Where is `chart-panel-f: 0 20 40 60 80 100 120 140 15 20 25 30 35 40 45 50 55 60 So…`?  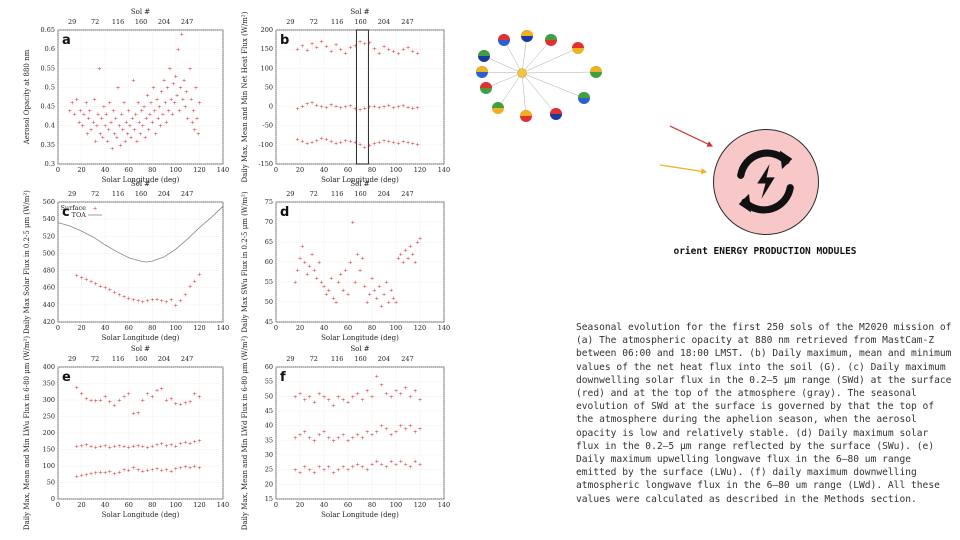
chart-panel-f: 0 20 40 60 80 100 120 140 15 20 25 30 35 40 45 50 55 60 So… is located at coordinates (347, 433).